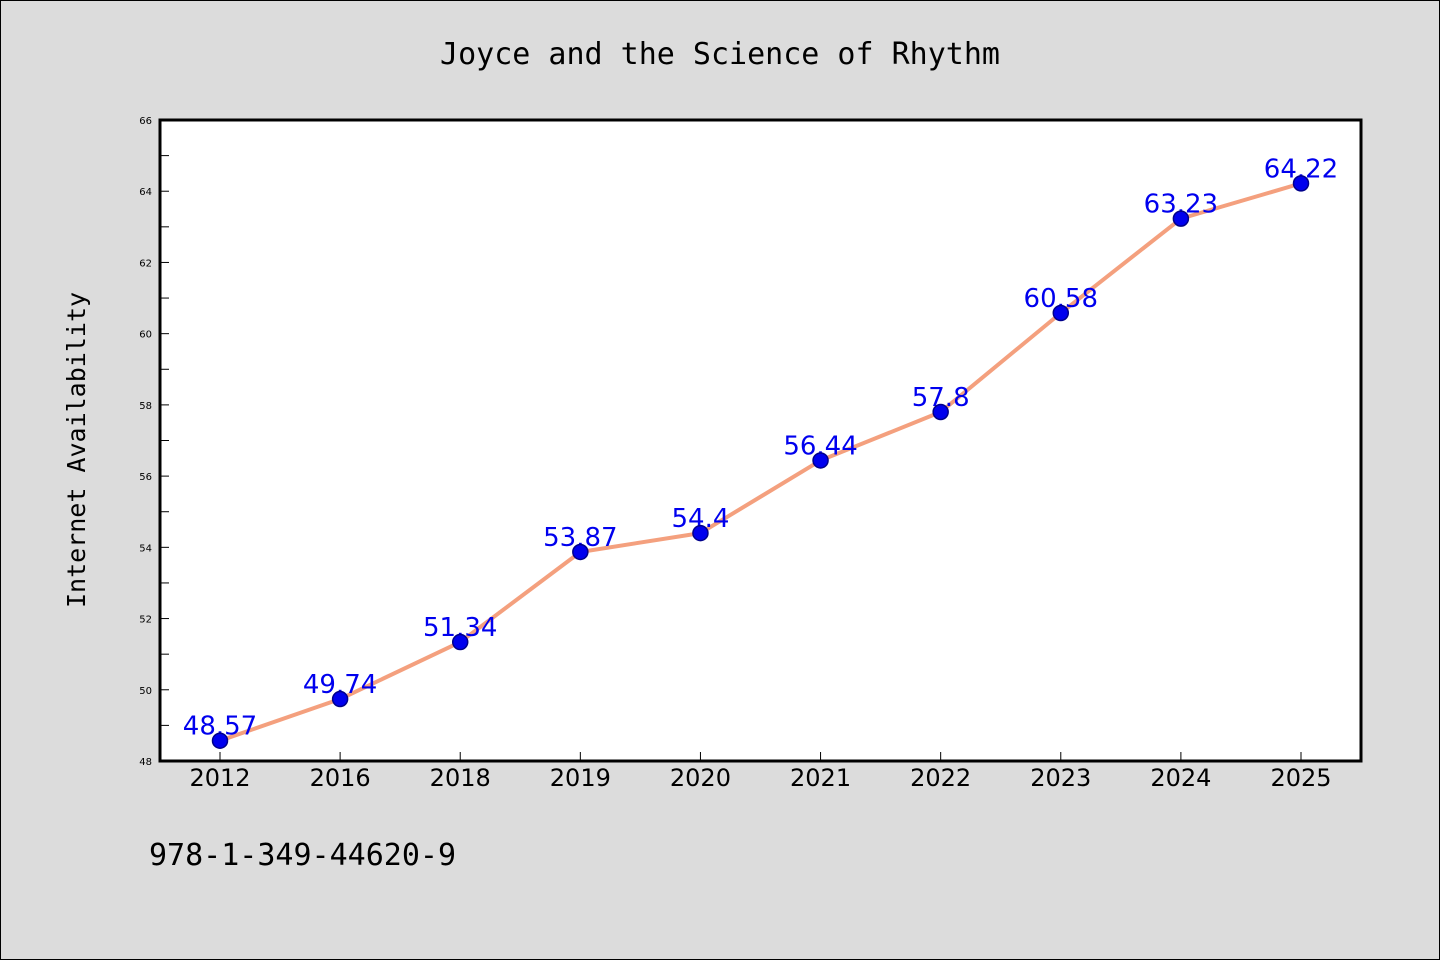 Image resolution: width=1440 pixels, height=960 pixels. What do you see at coordinates (340, 778) in the screenshot?
I see `x-tick-label-2016: 2016` at bounding box center [340, 778].